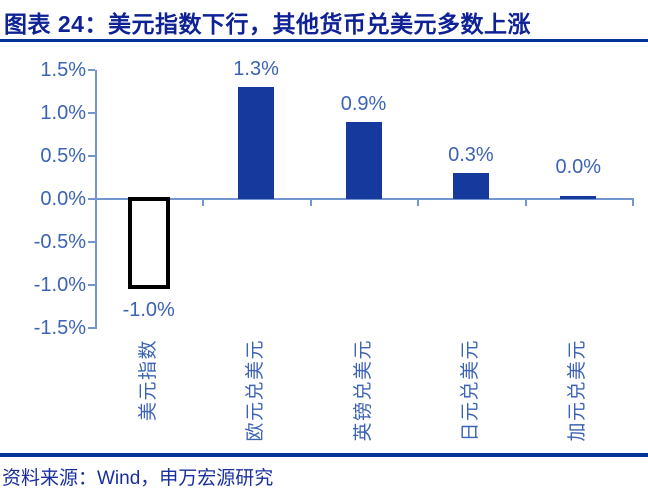  Describe the element at coordinates (59, 328) in the screenshot. I see `y-tick-label: -1.5%` at that location.